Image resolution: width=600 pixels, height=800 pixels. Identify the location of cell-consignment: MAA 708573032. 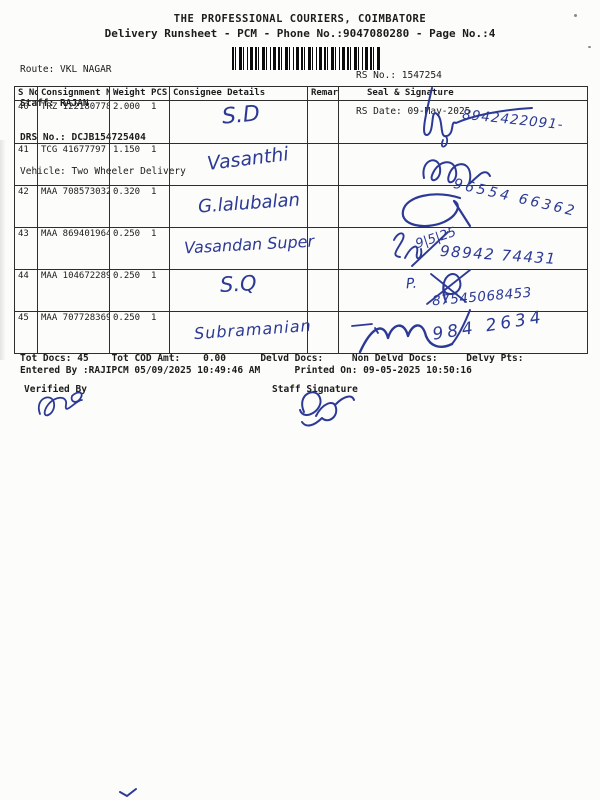
(74, 206).